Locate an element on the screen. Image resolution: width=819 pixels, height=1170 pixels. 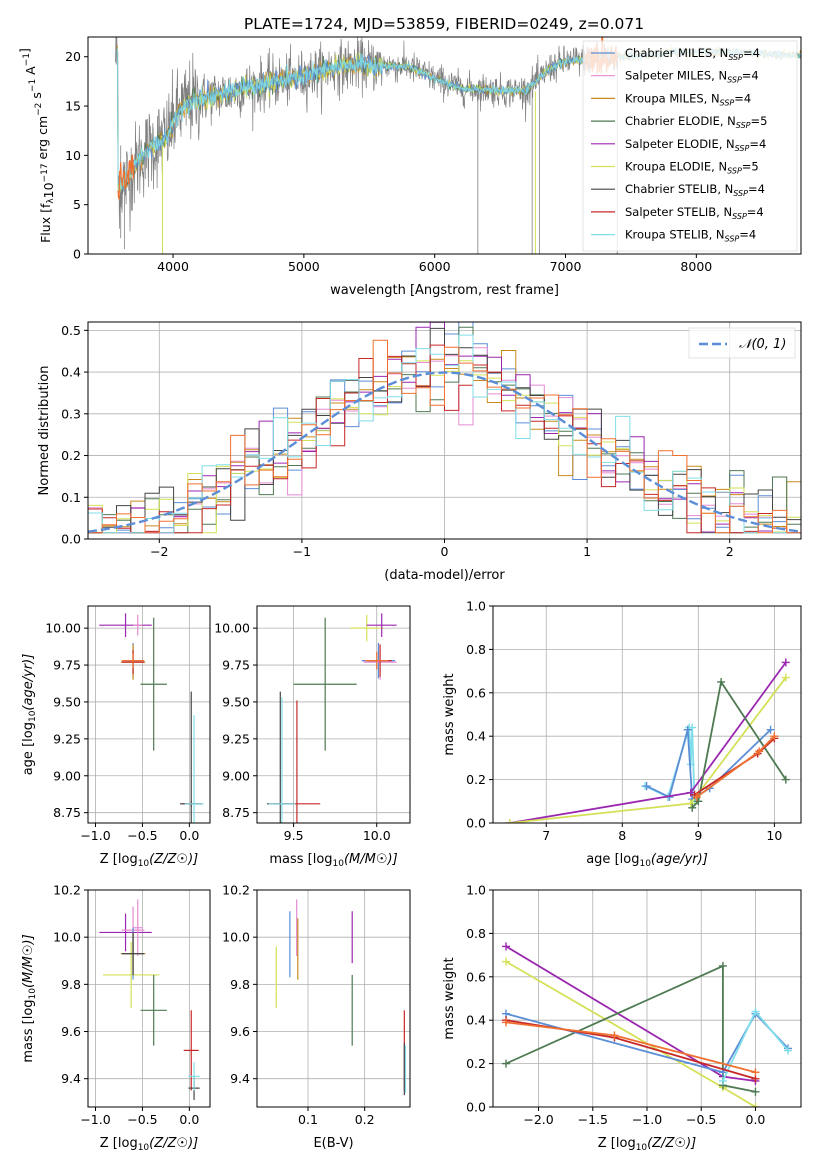
y-tick-label: 10.2 is located at coordinates (67, 890).